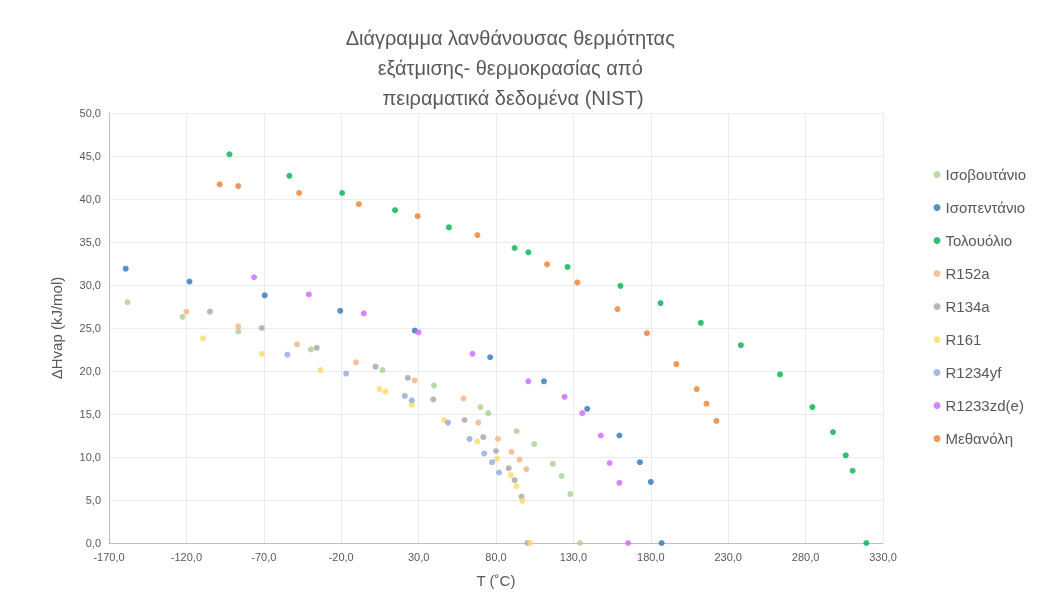 The width and height of the screenshot is (1049, 613). Describe the element at coordinates (979, 438) in the screenshot. I see `legend-label: Μεθανόλη` at that location.